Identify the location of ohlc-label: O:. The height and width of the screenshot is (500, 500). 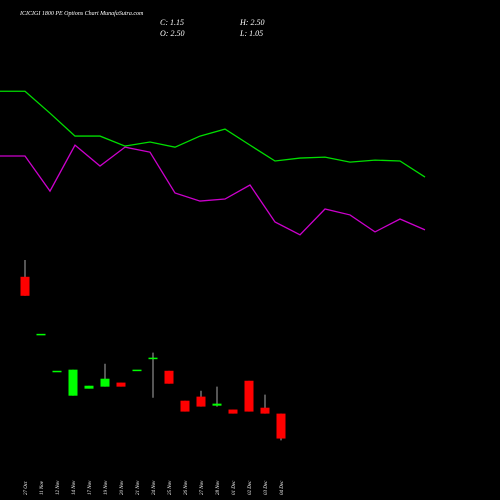
(164, 33).